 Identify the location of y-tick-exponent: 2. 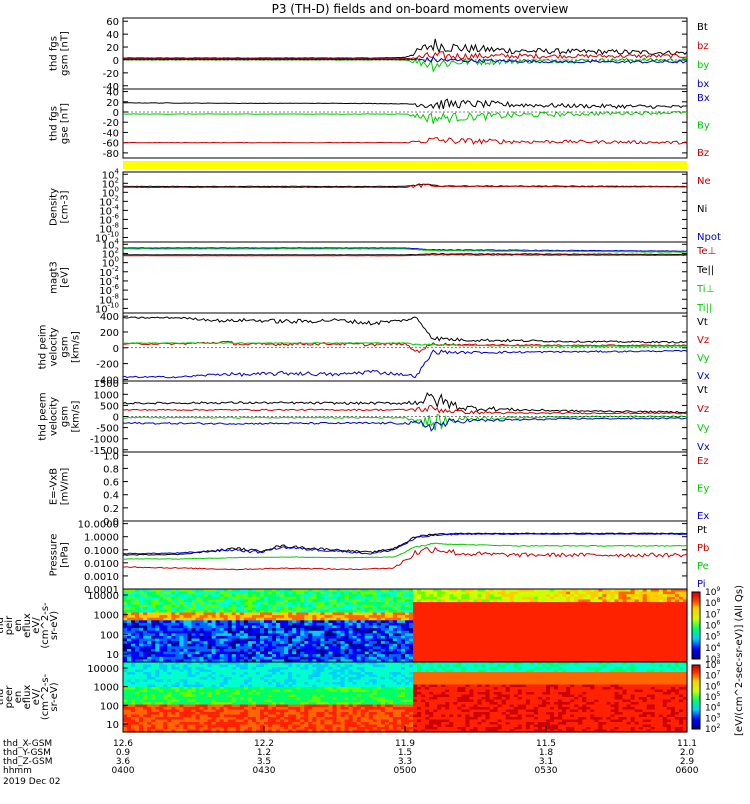
(117, 250).